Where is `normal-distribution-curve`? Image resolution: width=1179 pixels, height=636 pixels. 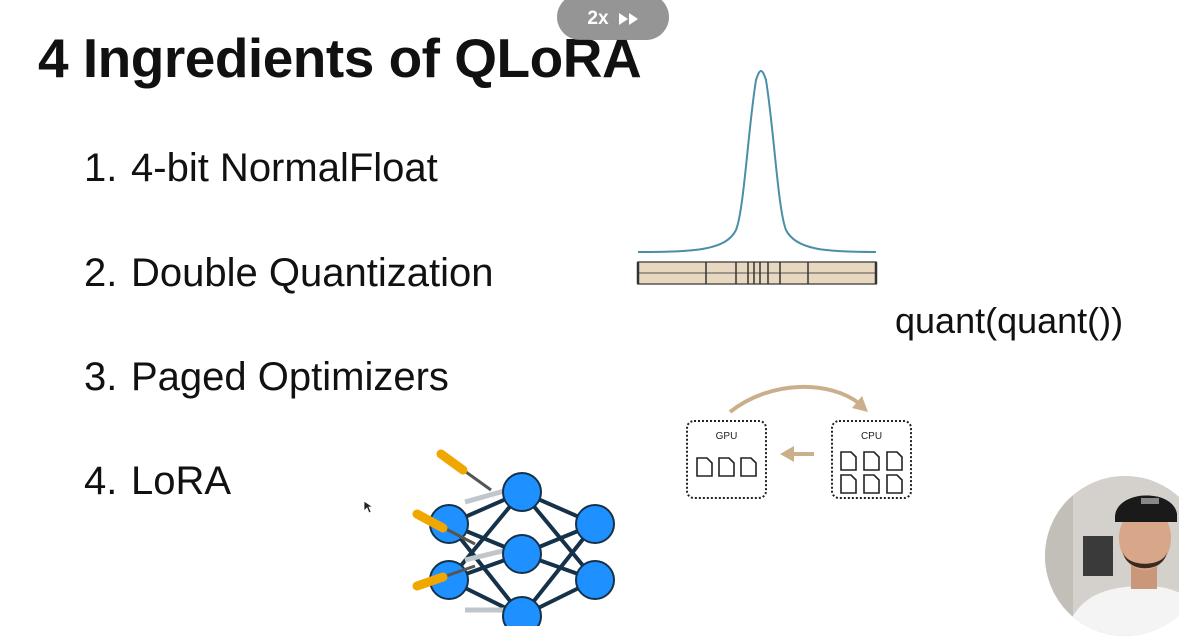 normal-distribution-curve is located at coordinates (757, 161).